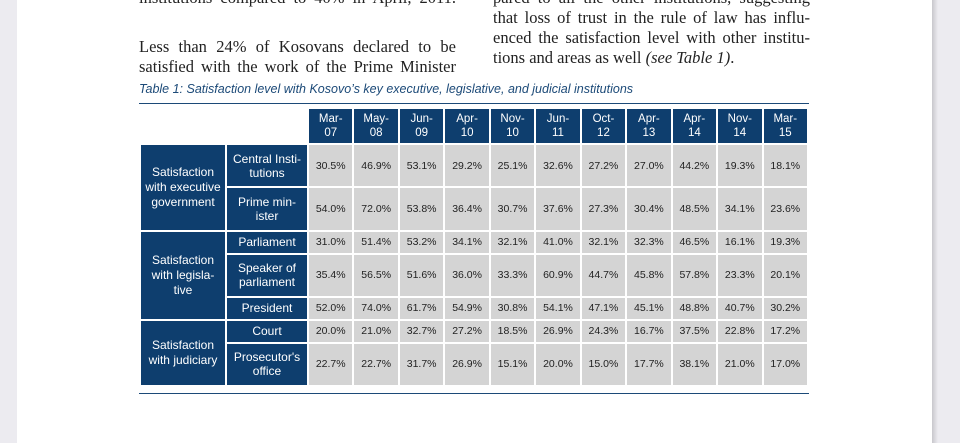 This screenshot has width=960, height=443. Describe the element at coordinates (694, 308) in the screenshot. I see `value-cell: 48.8%` at that location.